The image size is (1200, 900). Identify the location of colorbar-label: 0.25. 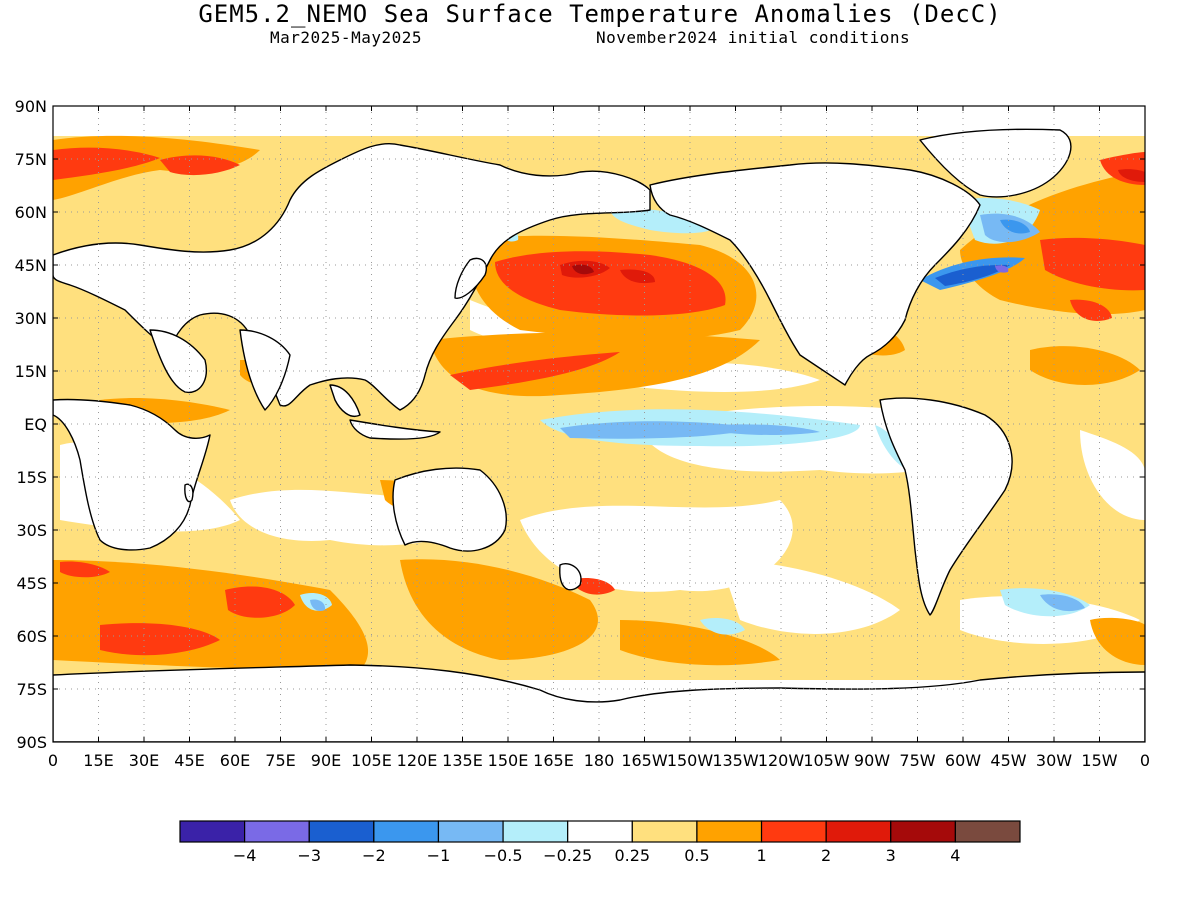
(632, 855).